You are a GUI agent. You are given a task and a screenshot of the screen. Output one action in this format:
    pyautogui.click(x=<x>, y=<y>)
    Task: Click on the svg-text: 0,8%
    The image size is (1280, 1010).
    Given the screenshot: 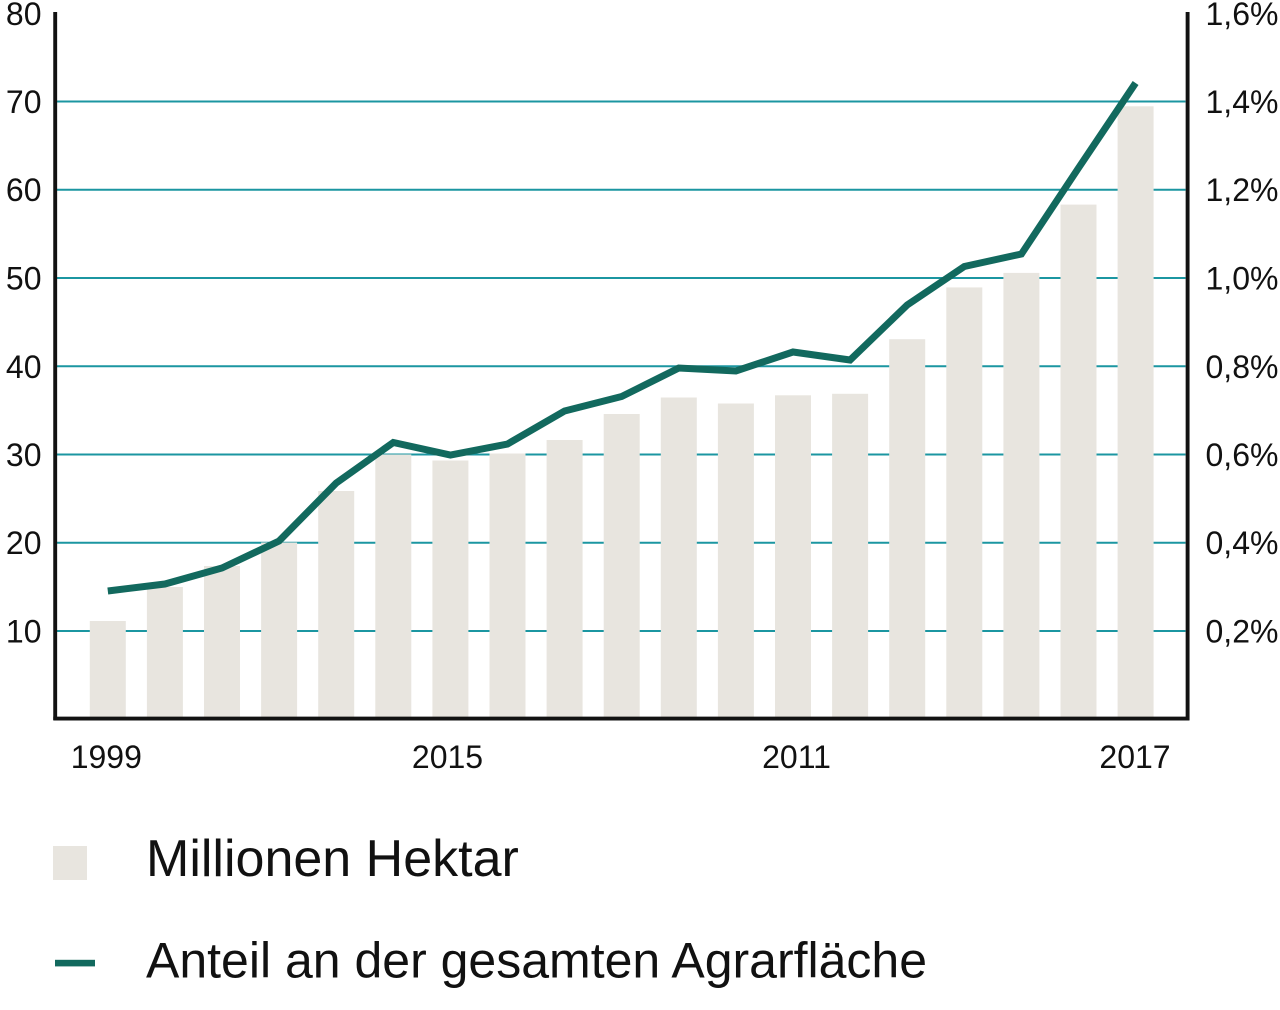 What is the action you would take?
    pyautogui.click(x=1242, y=367)
    